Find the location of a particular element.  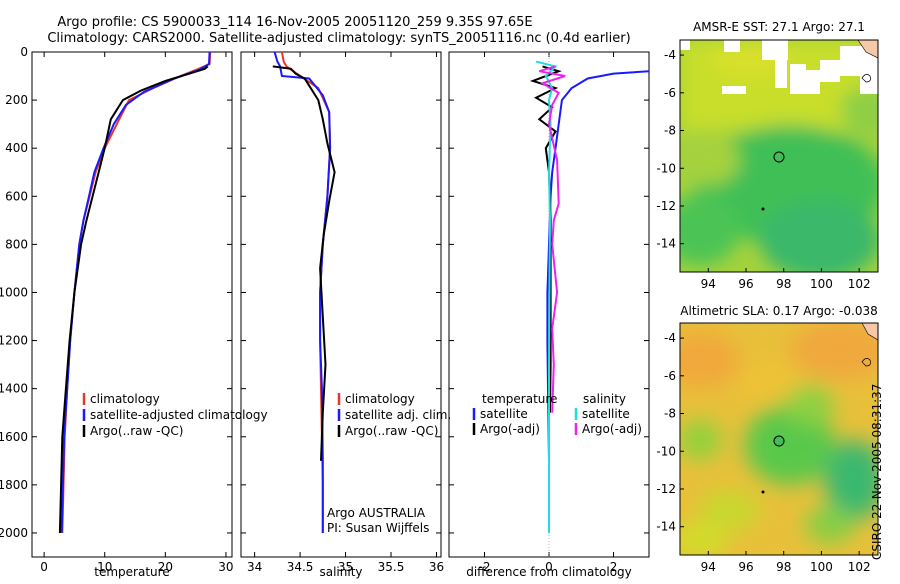

y-tick-label: 400 is located at coordinates (16, 148).